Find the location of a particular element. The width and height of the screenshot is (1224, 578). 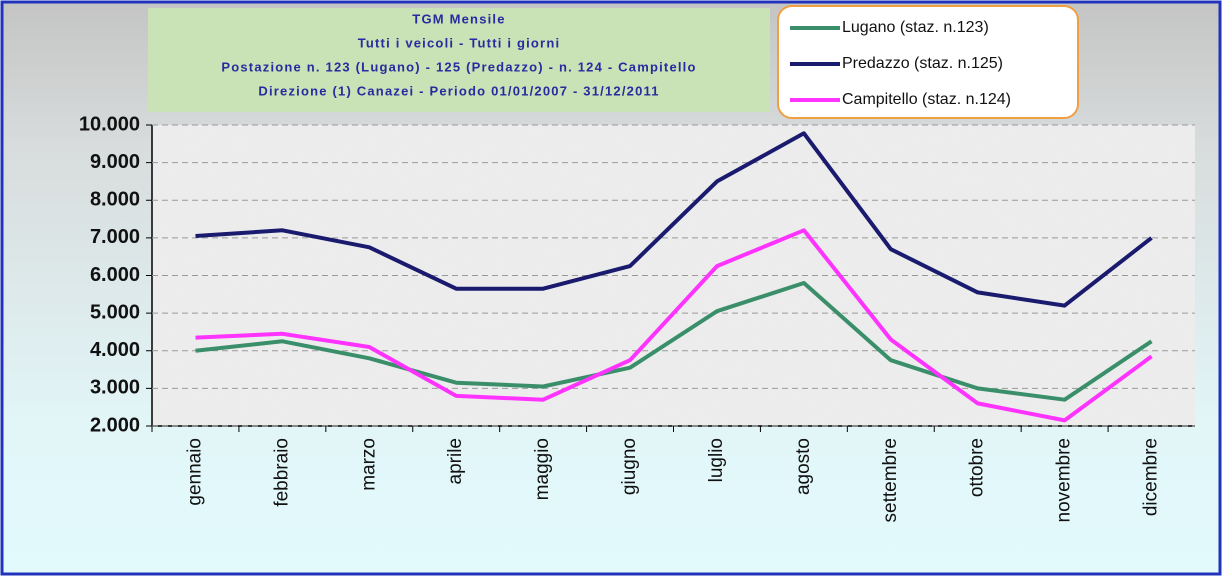

x-tick-label: ottobre is located at coordinates (977, 467).